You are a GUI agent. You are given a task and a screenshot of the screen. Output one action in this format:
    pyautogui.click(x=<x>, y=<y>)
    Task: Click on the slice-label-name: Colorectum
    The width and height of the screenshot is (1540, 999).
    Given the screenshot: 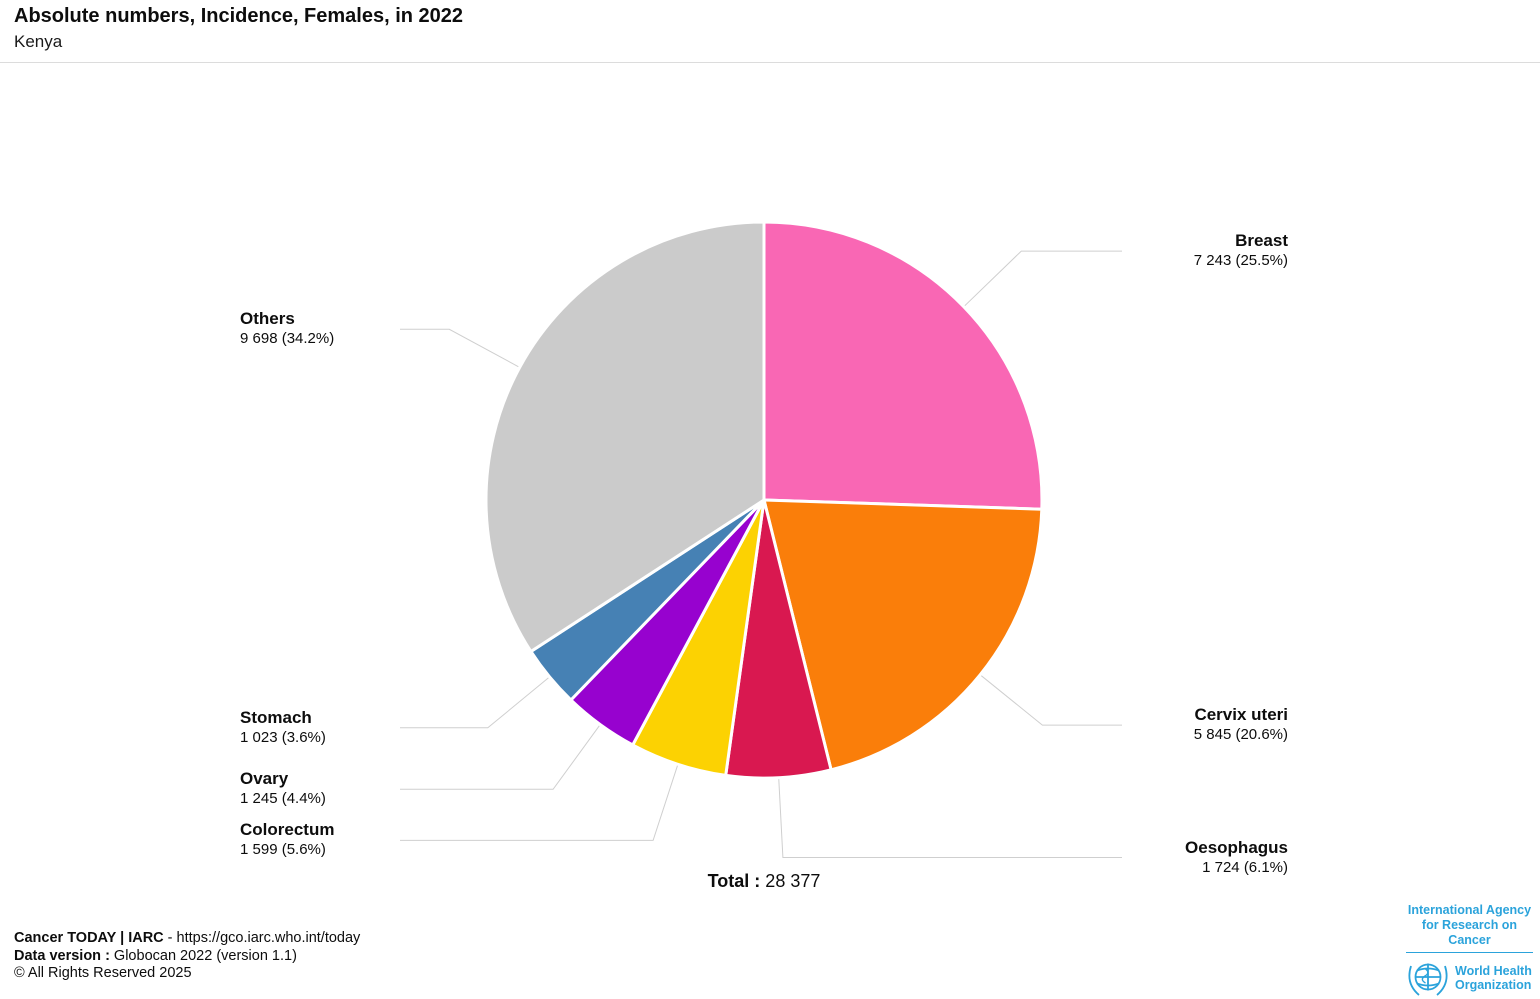 What is the action you would take?
    pyautogui.click(x=287, y=829)
    